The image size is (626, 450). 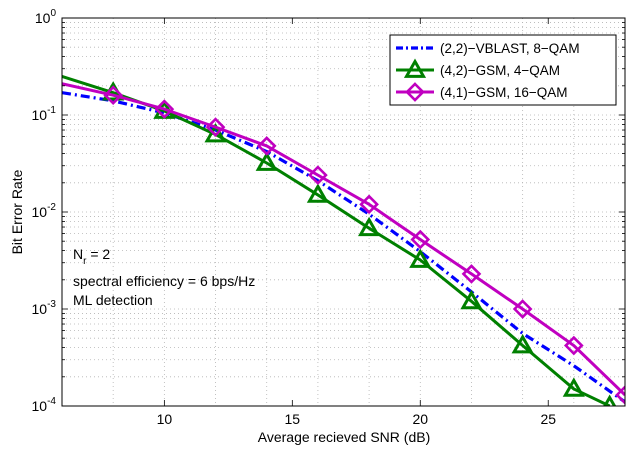 I want to click on y-tick-label: 10⁻³, so click(x=44, y=308).